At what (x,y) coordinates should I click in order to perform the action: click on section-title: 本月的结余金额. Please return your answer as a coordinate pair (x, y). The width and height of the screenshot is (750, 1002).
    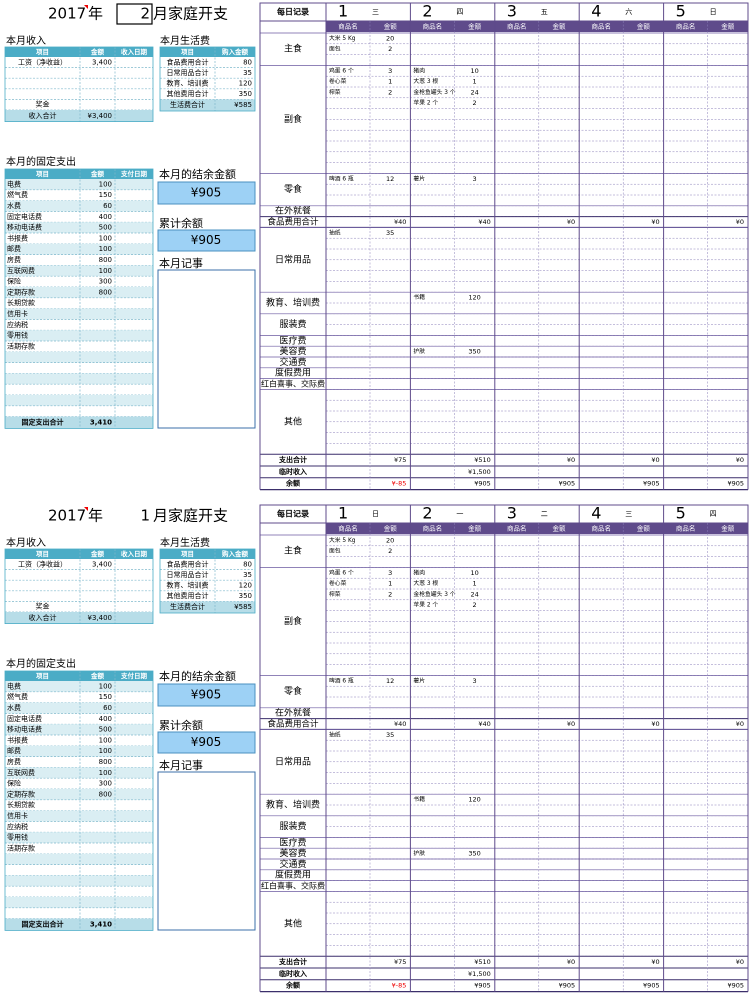
    Looking at the image, I should click on (197, 174).